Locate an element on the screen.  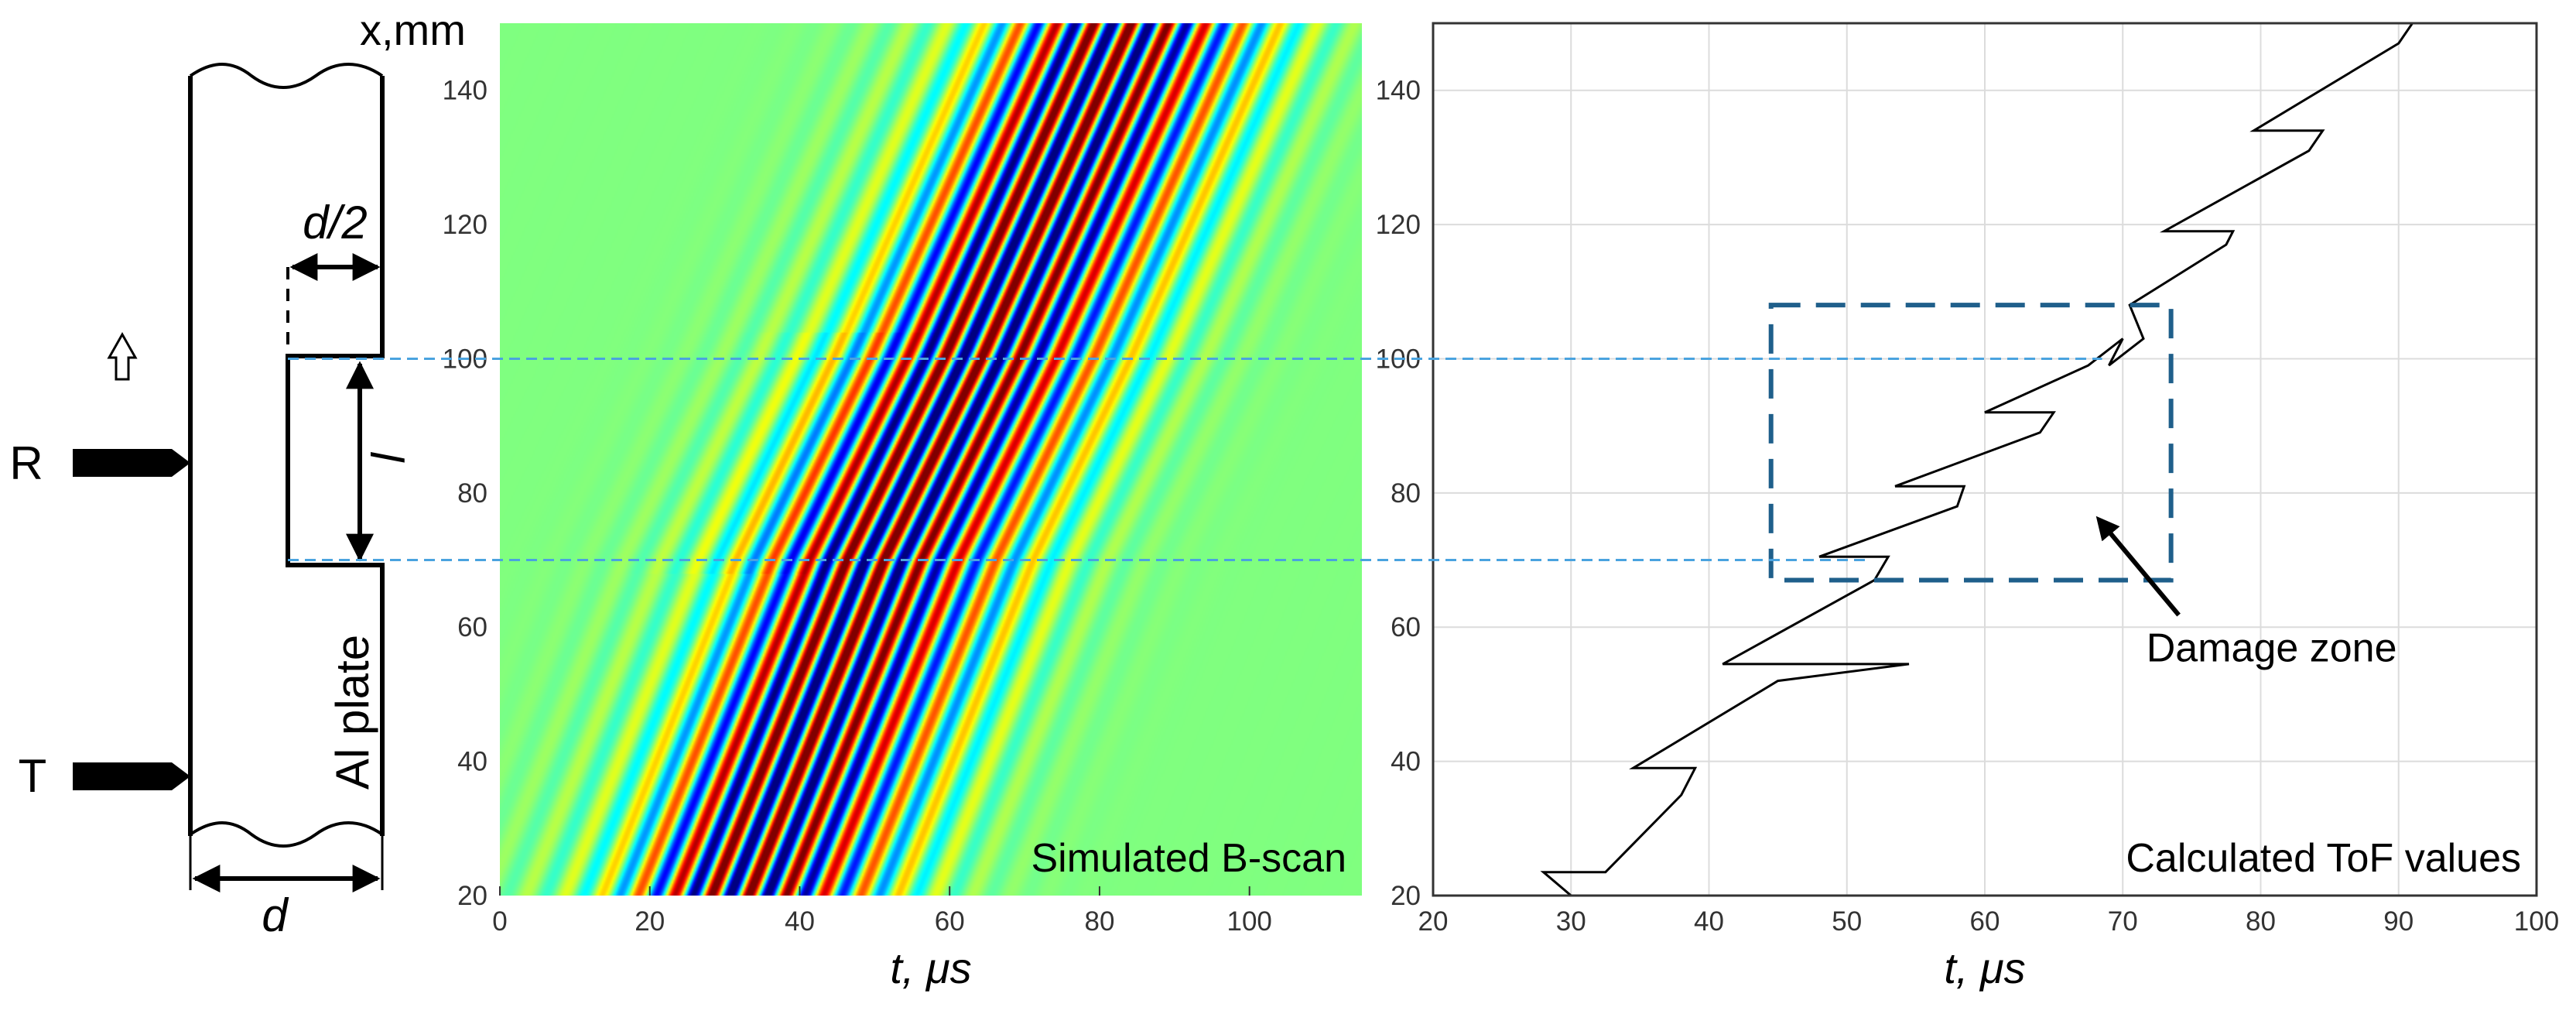
guides is located at coordinates (1195, 459).